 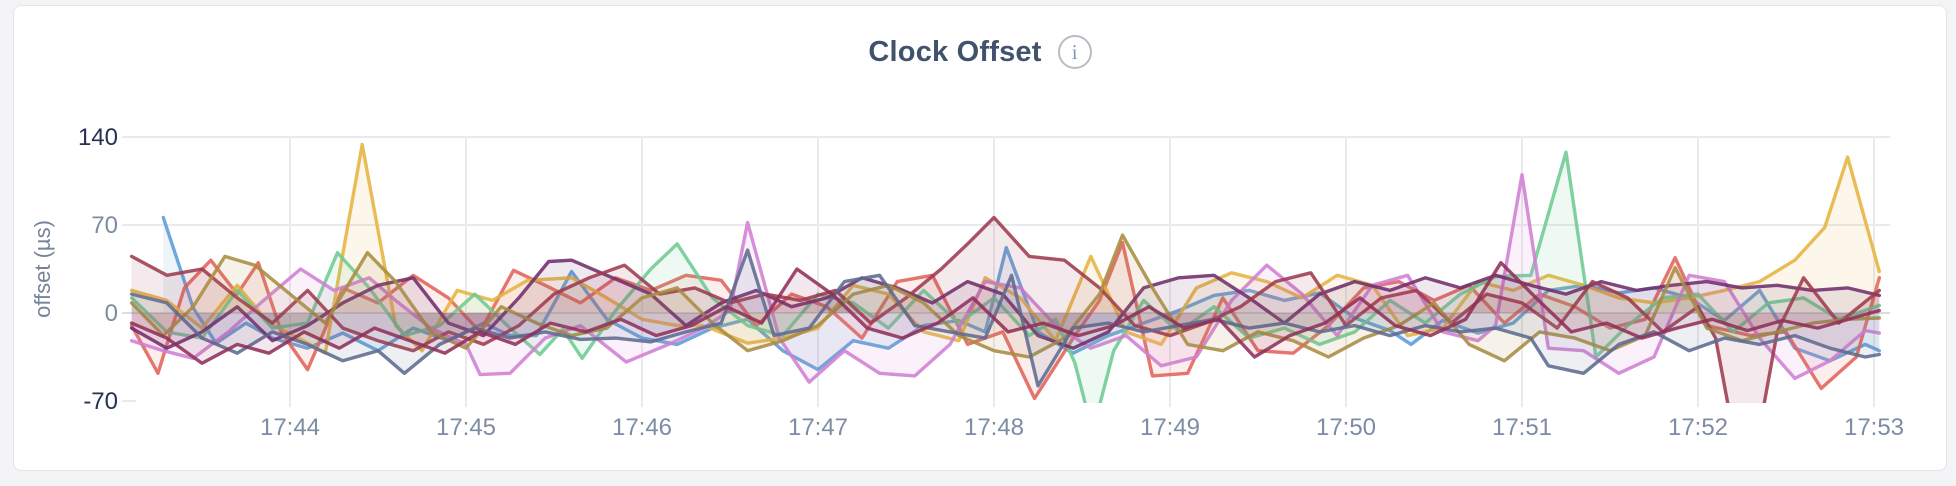 I want to click on x-tick-label: 17:48, so click(x=994, y=427).